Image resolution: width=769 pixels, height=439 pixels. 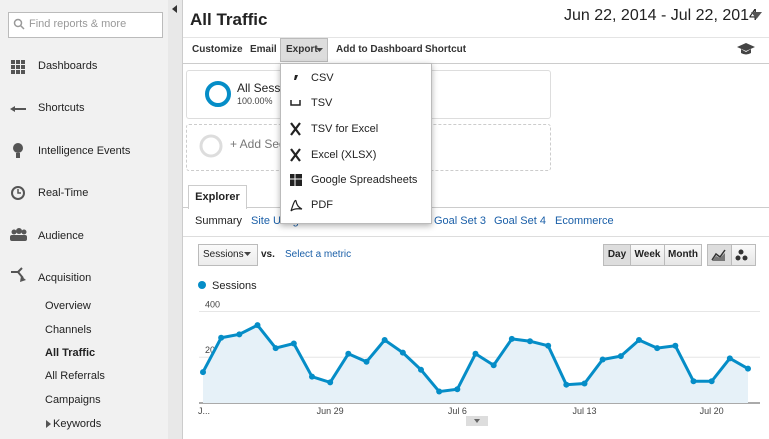 What do you see at coordinates (78, 24) in the screenshot?
I see `search-placeholder: Find reports & more` at bounding box center [78, 24].